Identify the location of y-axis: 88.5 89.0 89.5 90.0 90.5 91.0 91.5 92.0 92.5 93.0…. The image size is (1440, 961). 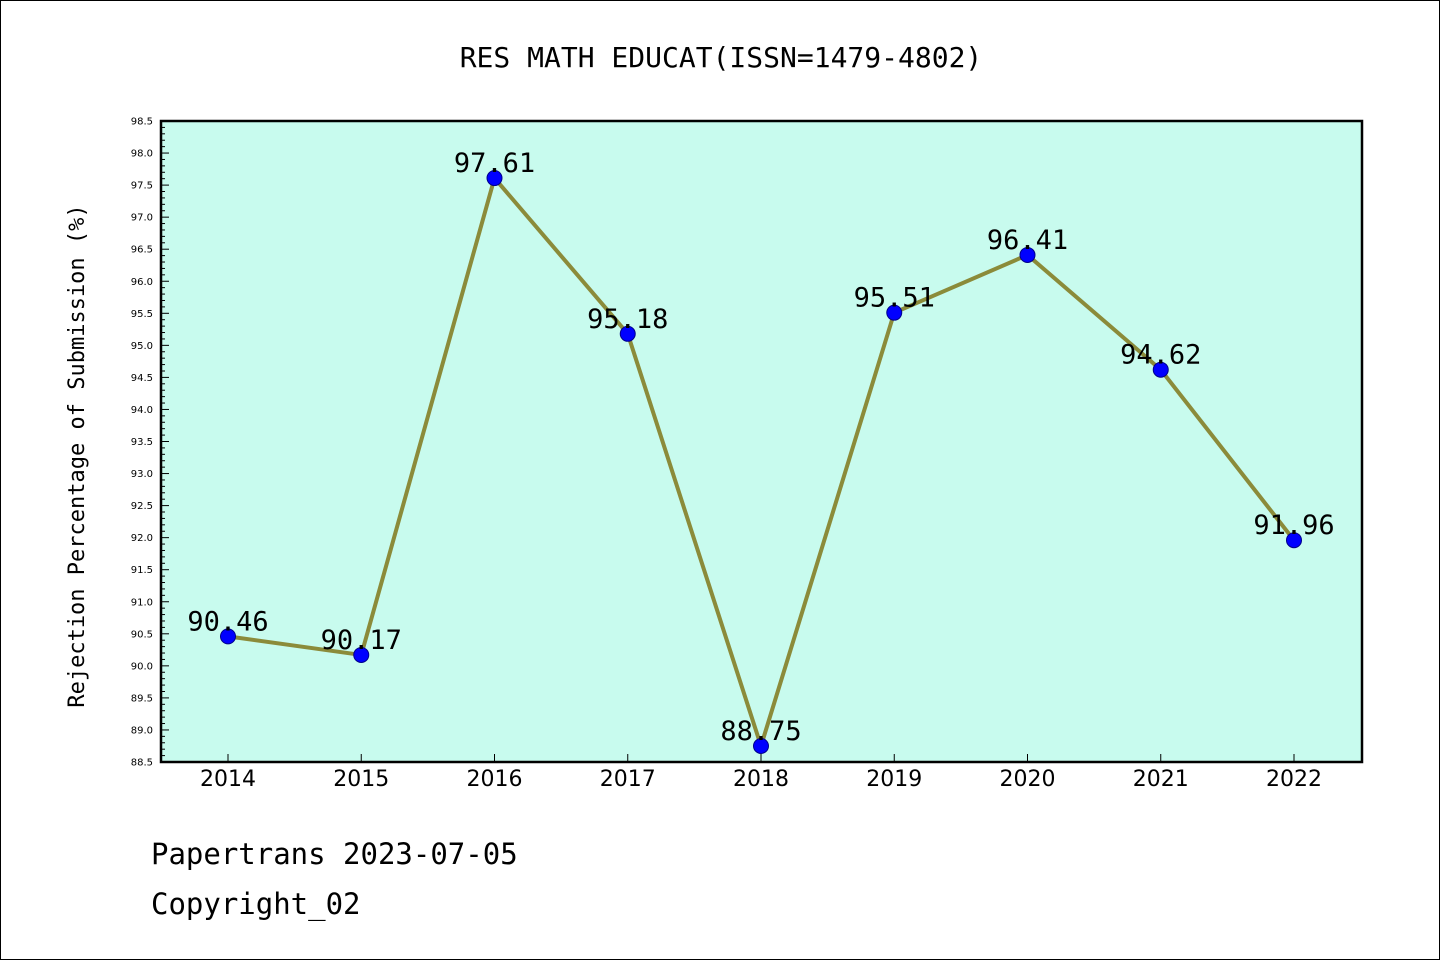
(150, 443).